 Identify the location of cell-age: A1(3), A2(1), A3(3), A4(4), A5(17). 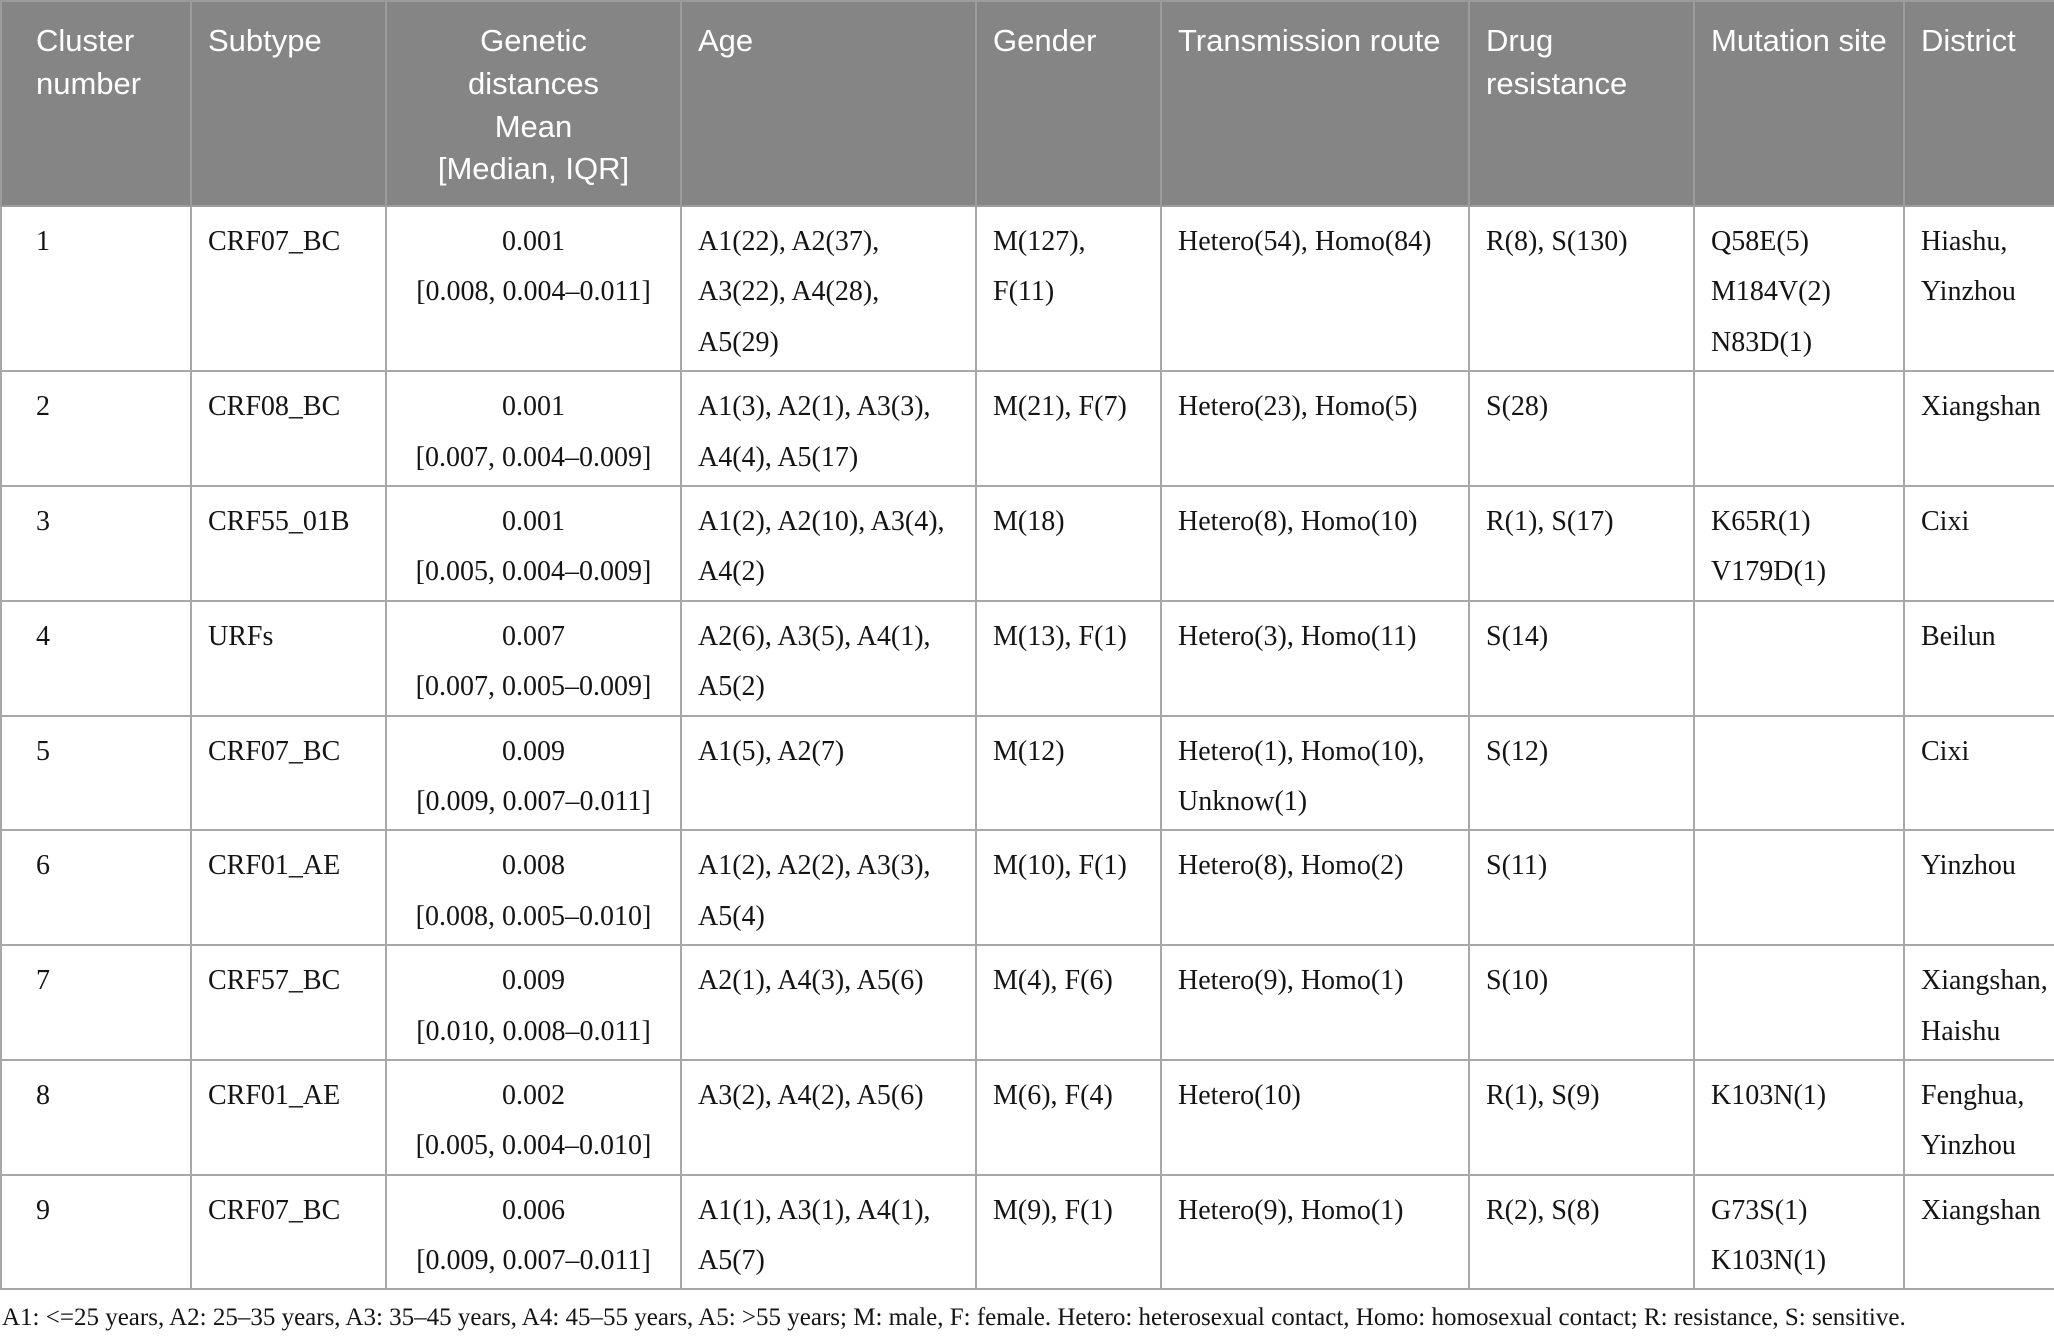
(828, 429).